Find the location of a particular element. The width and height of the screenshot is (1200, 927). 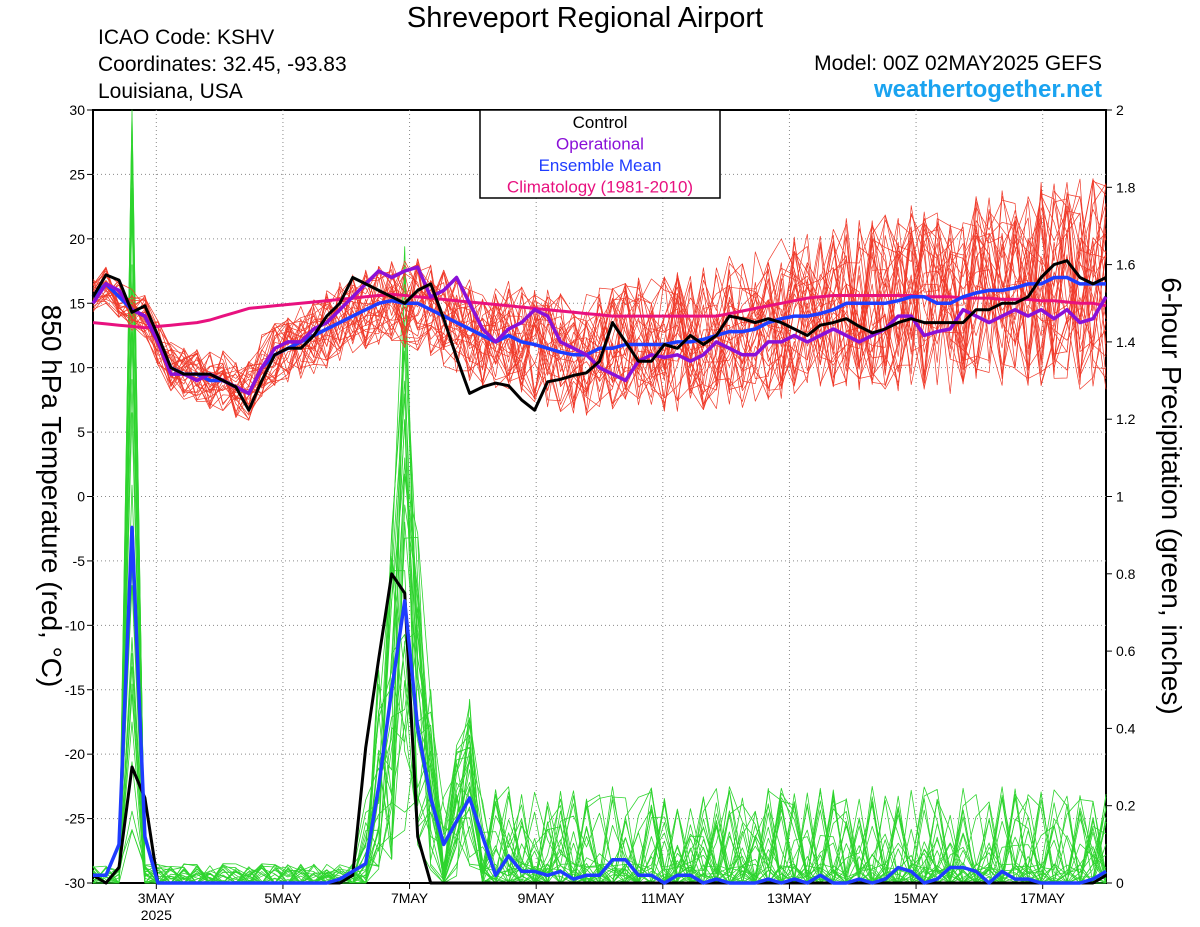

icao-code: ICAO Code: KSHV is located at coordinates (186, 37).